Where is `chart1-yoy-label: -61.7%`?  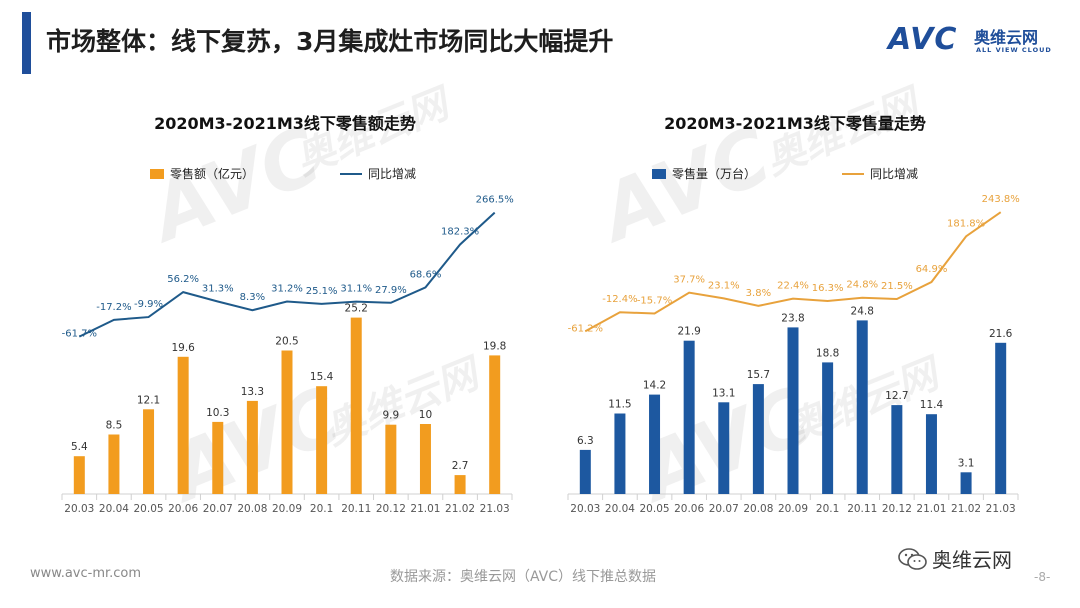
chart1-yoy-label: -61.7% is located at coordinates (79, 334).